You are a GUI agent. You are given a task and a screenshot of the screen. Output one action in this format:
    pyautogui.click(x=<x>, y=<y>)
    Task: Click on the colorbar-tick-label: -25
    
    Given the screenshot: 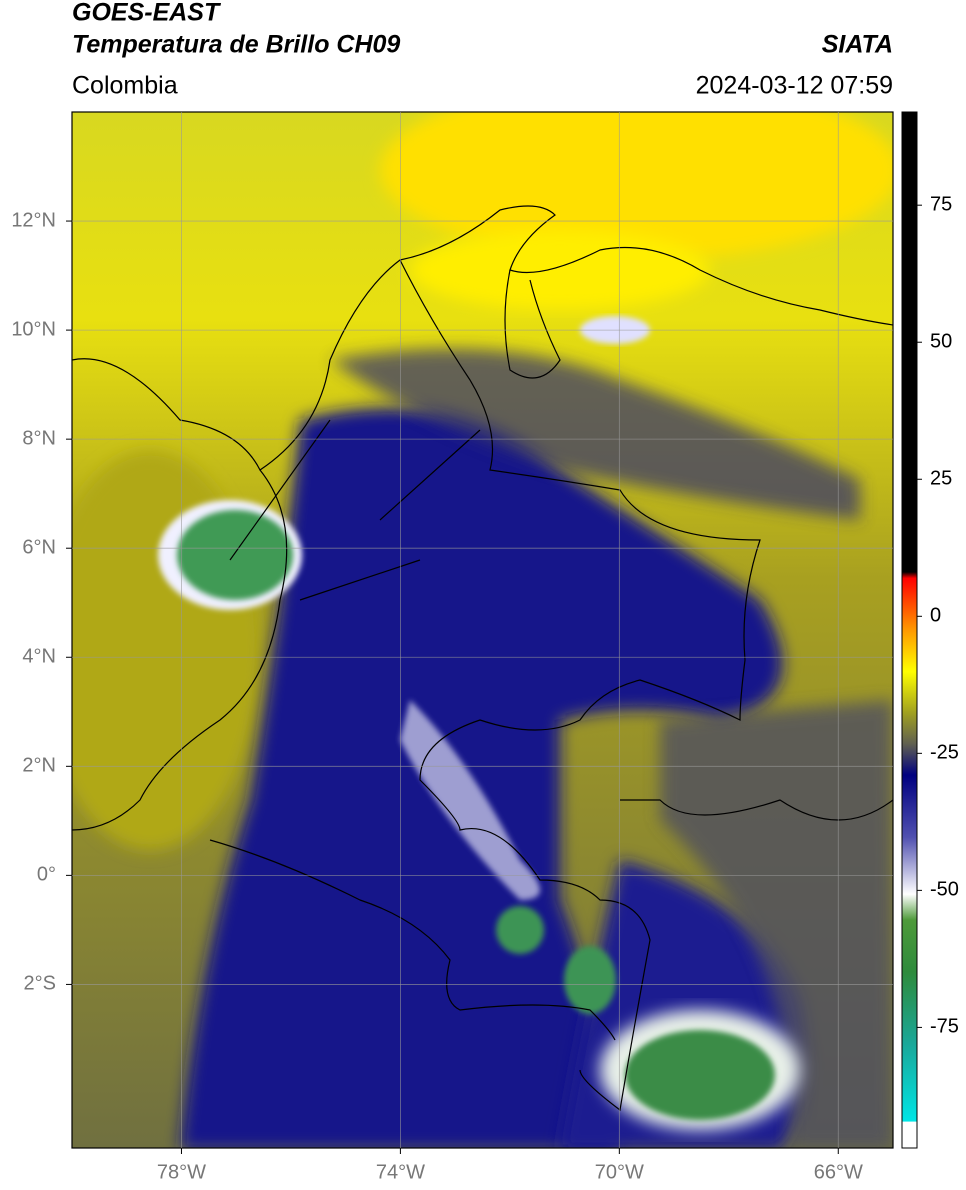 What is the action you would take?
    pyautogui.click(x=944, y=753)
    